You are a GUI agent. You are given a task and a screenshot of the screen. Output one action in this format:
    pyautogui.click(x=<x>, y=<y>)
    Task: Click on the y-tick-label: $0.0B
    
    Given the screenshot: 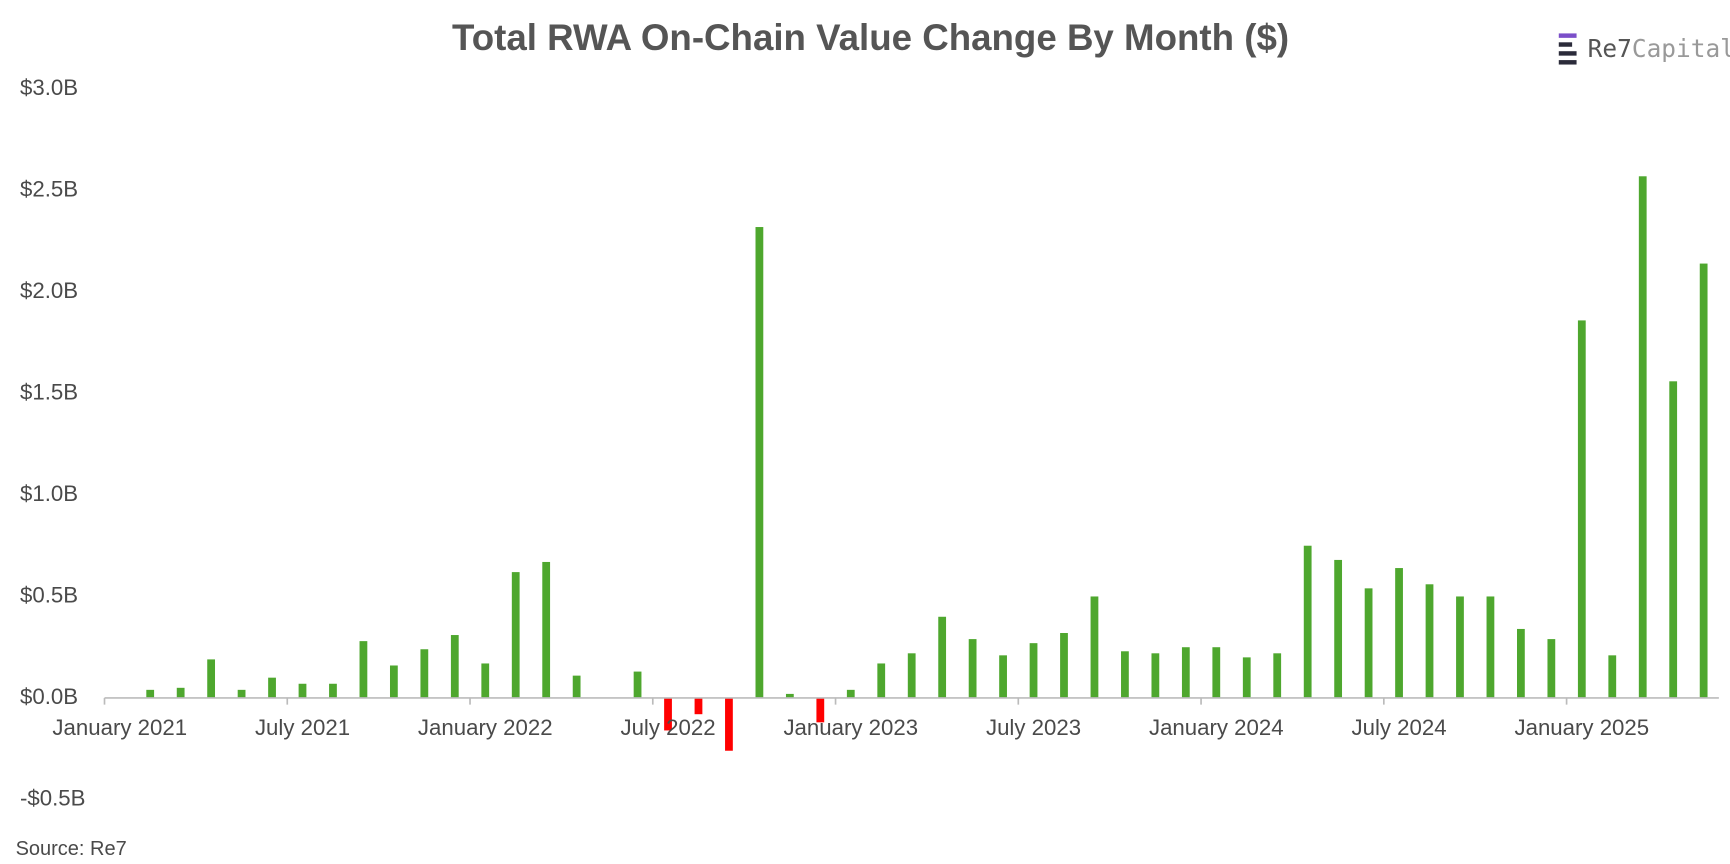 What is the action you would take?
    pyautogui.click(x=49, y=696)
    